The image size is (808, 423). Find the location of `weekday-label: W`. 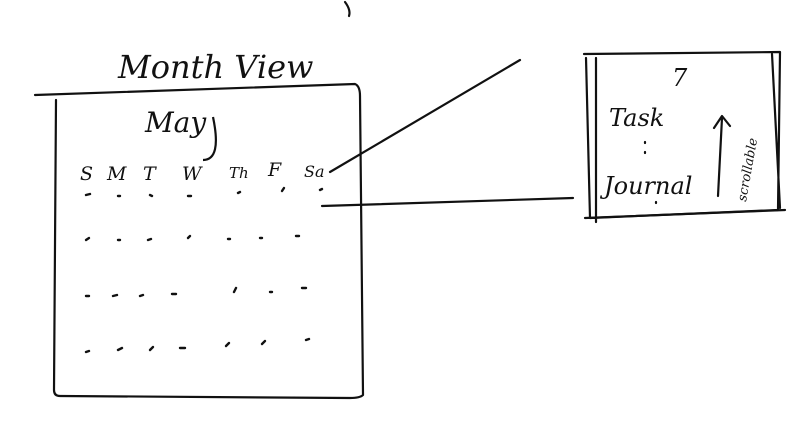

weekday-label: W is located at coordinates (192, 174).